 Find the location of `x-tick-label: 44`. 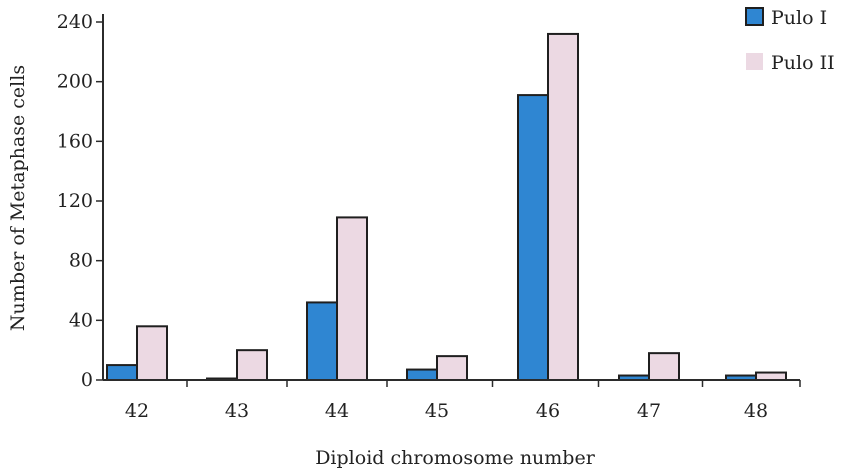

x-tick-label: 44 is located at coordinates (337, 411).